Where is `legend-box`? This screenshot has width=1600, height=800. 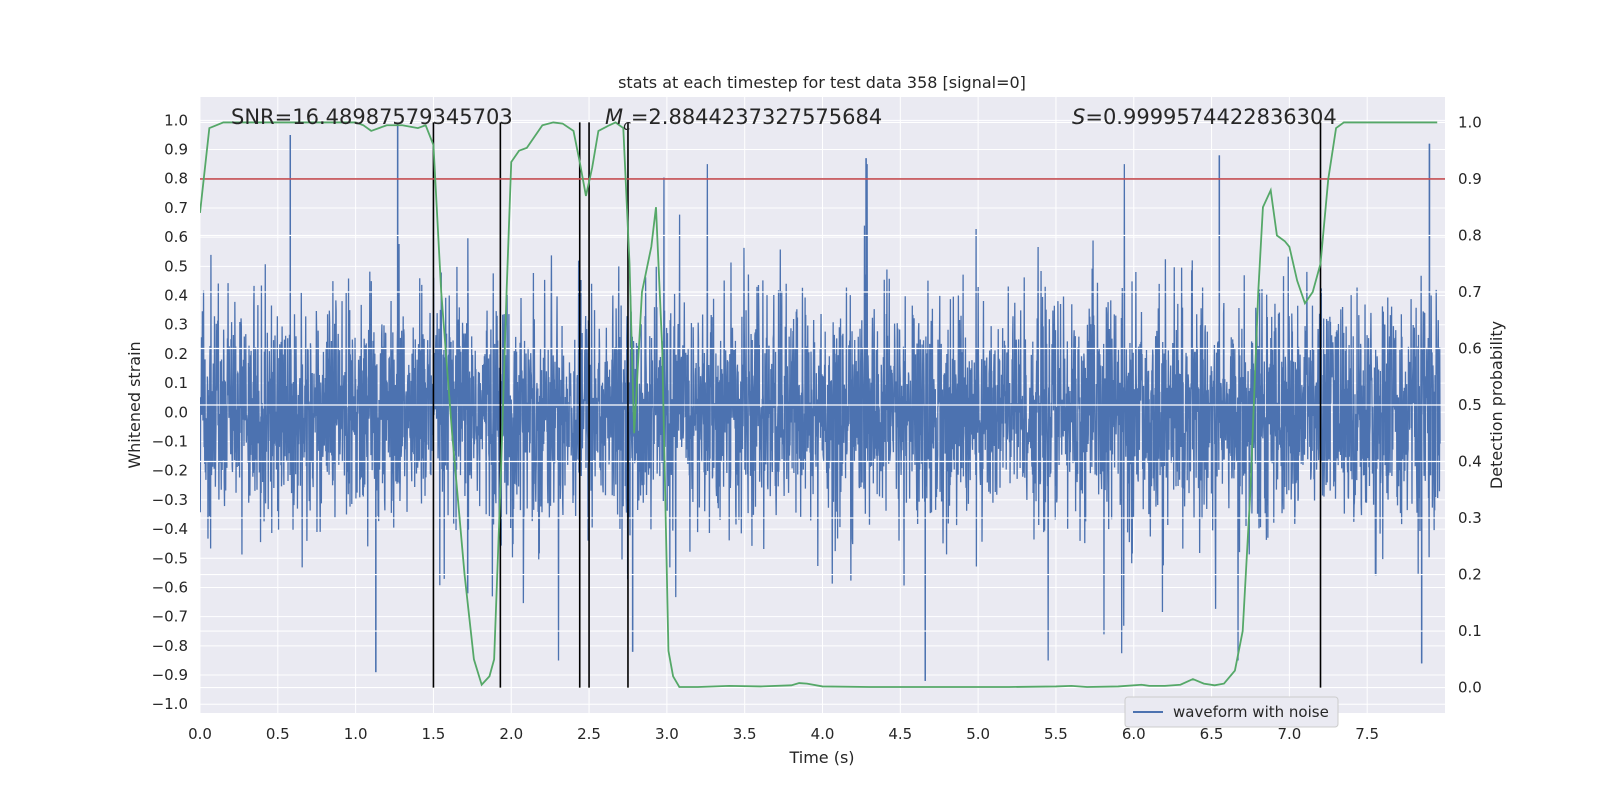
legend-box is located at coordinates (1231, 712).